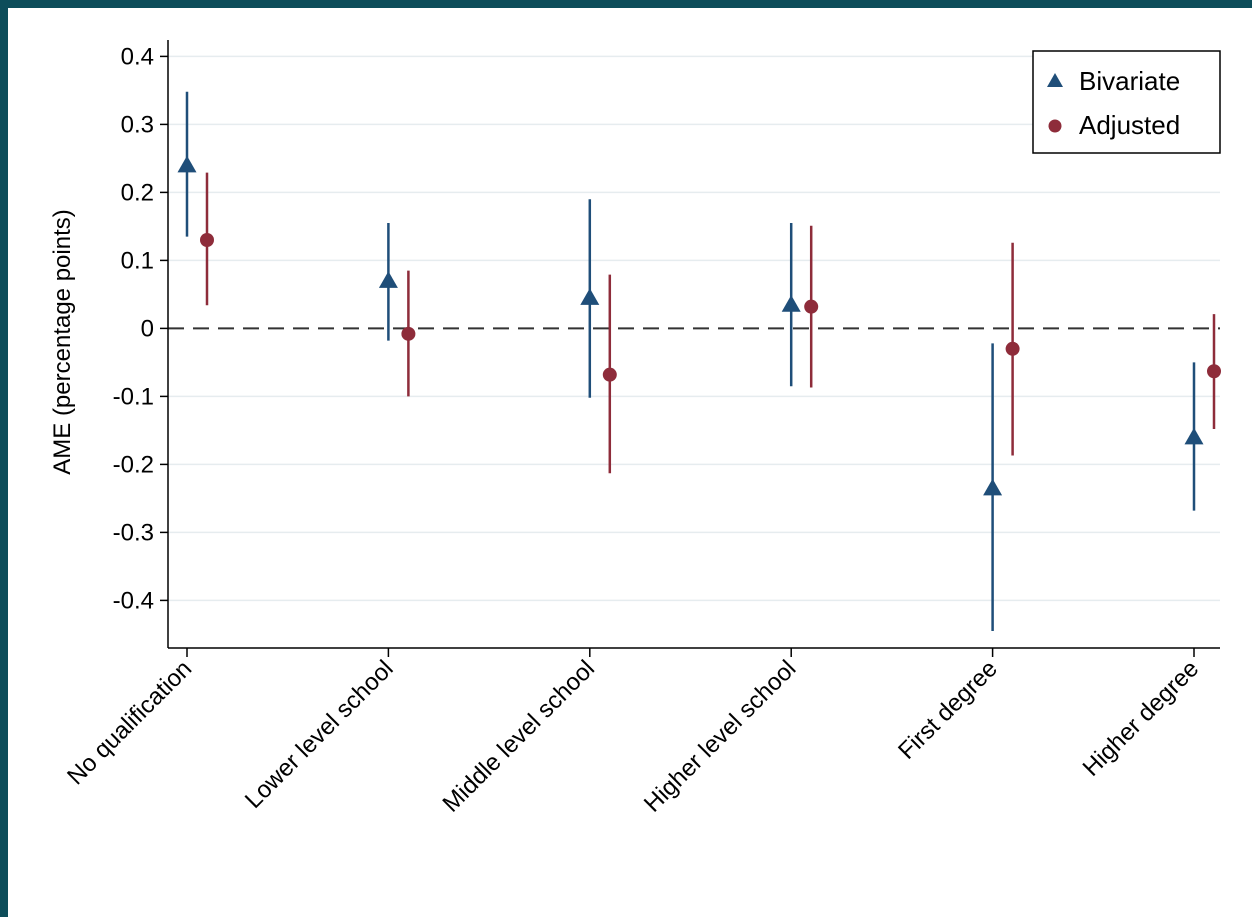  I want to click on legend: Bivariate Adjusted, so click(1126, 102).